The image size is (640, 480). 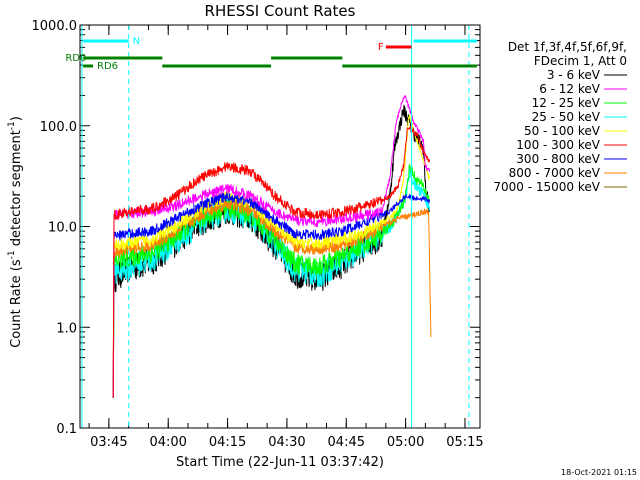 I want to click on x-tick-label: 04:00, so click(x=167, y=442).